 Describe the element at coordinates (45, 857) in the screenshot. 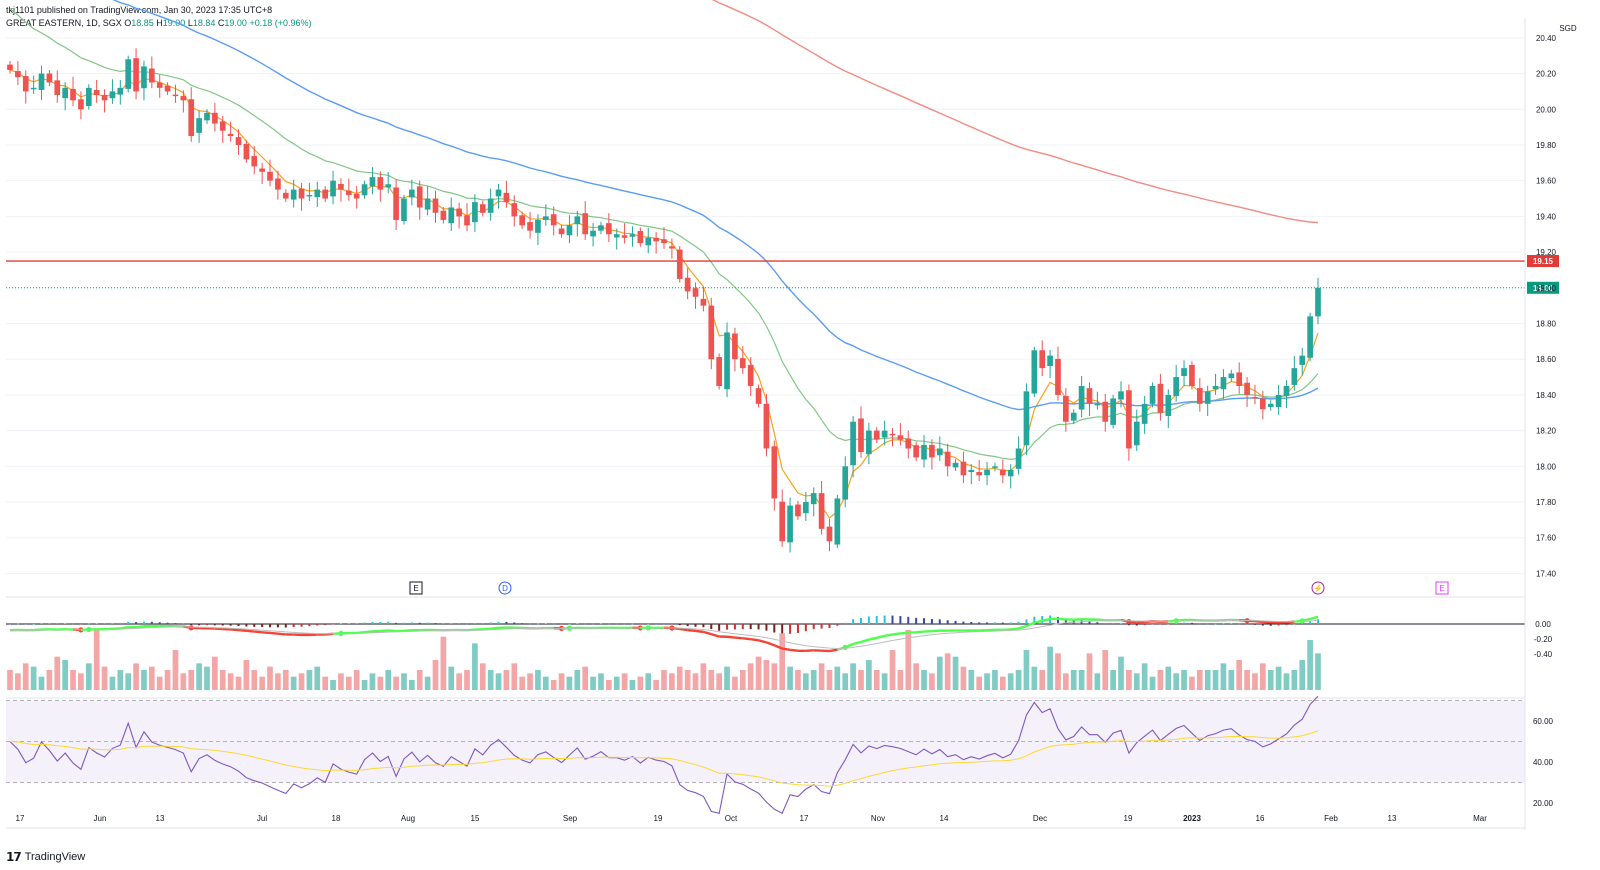

I see `tradingview-logo: 𝟭𝟳 TradingView` at that location.